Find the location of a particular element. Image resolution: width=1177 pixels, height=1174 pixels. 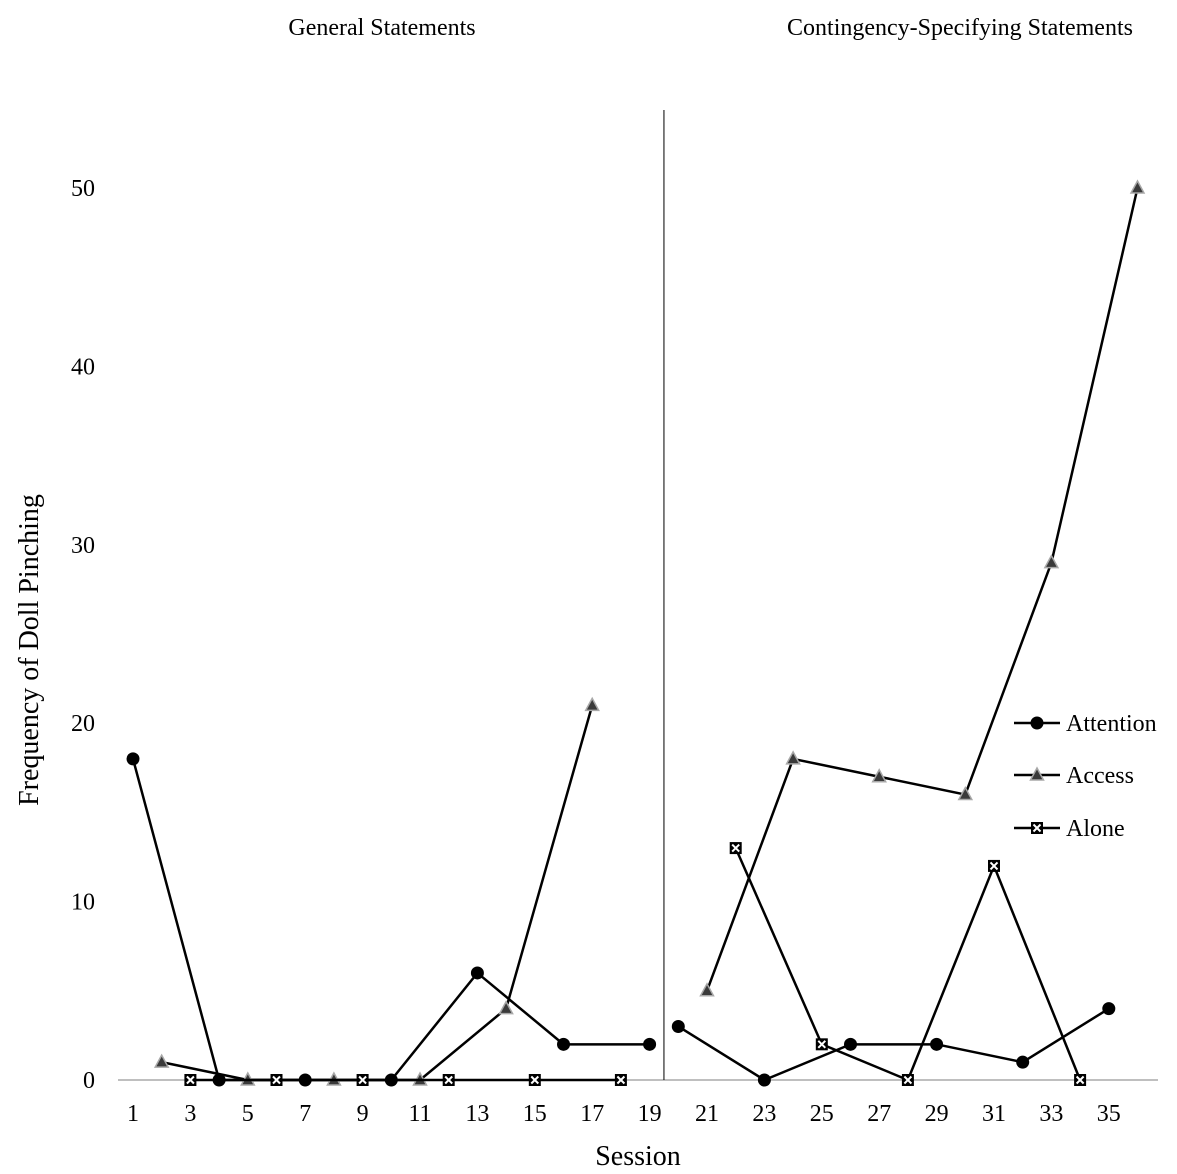

series-access-line is located at coordinates (377, 893).